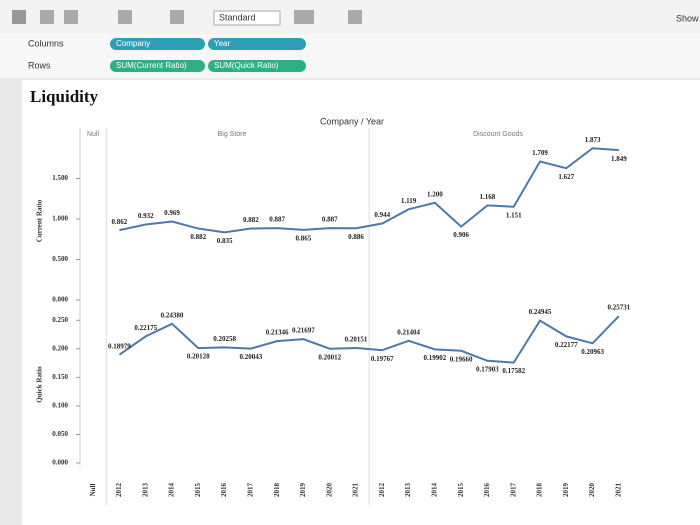  Describe the element at coordinates (566, 345) in the screenshot. I see `data-label: 0.22177` at that location.